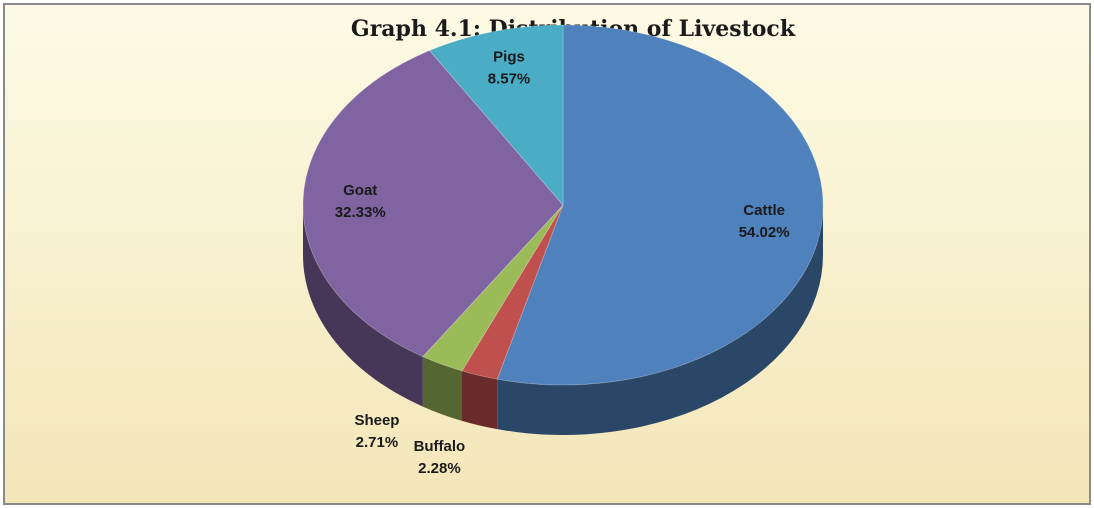 This screenshot has width=1094, height=508. Describe the element at coordinates (377, 442) in the screenshot. I see `slice-value-label: 2.71%` at that location.